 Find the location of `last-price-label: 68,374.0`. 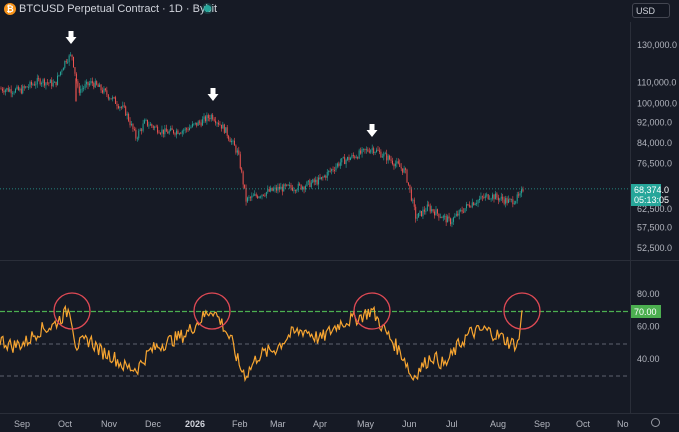

last-price-label: 68,374.0 is located at coordinates (651, 190).